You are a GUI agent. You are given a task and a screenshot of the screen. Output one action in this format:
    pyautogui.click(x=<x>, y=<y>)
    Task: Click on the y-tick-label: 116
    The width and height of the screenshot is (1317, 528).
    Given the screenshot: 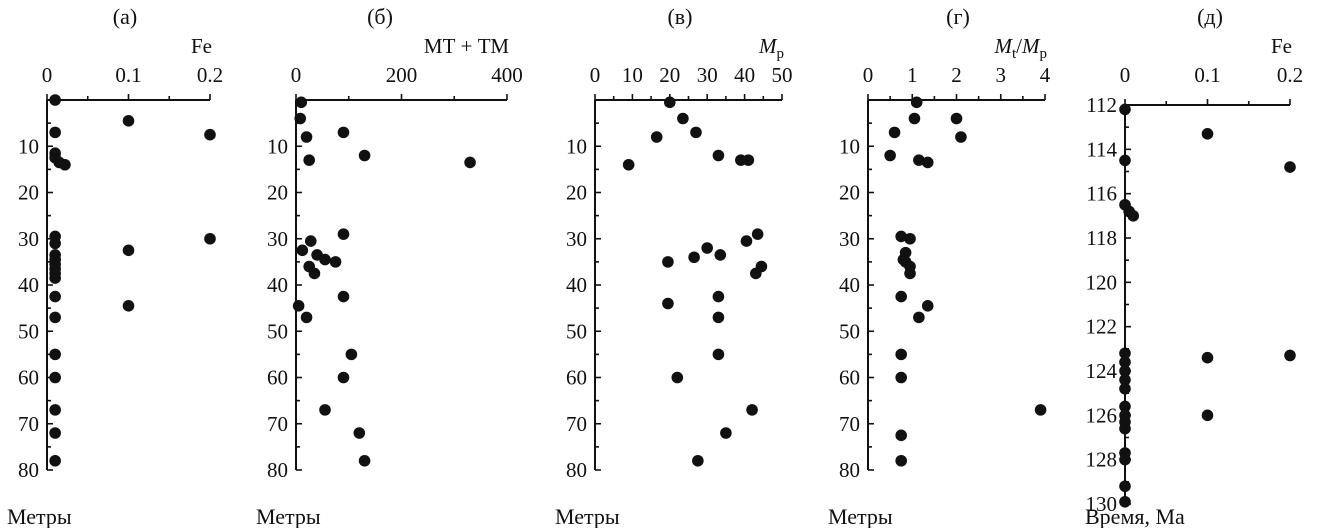 What is the action you would take?
    pyautogui.click(x=1101, y=194)
    